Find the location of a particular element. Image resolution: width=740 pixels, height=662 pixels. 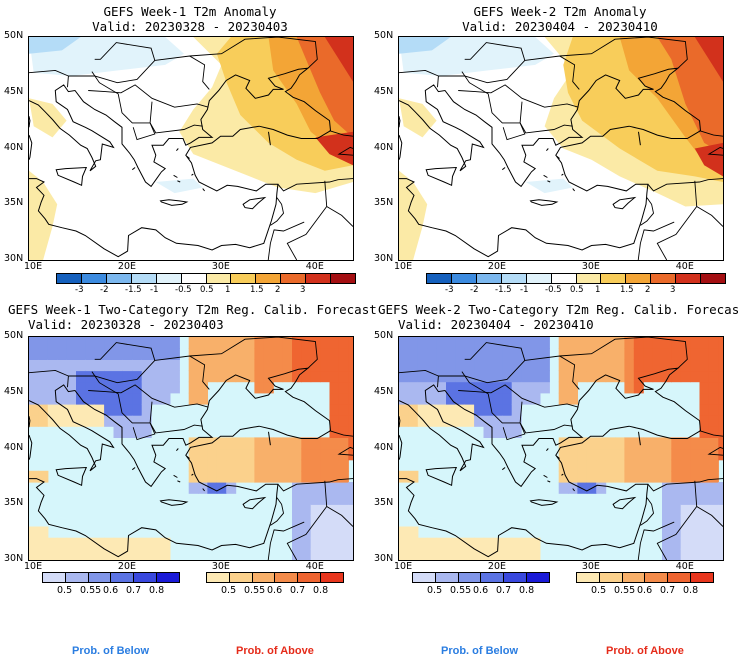

prob-colorbar-label: 0.55 is located at coordinates (91, 590).